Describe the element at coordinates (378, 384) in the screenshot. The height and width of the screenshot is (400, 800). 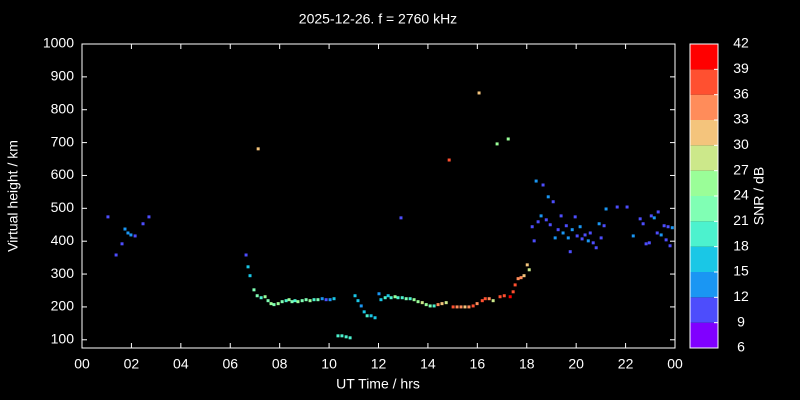
I see `x-axis-label: UT Time / hrs` at that location.